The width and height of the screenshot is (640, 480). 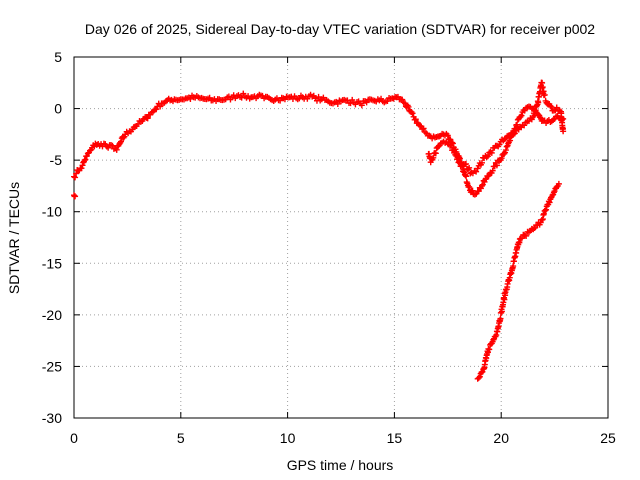 What do you see at coordinates (501, 438) in the screenshot?
I see `x-tick-label: 20` at bounding box center [501, 438].